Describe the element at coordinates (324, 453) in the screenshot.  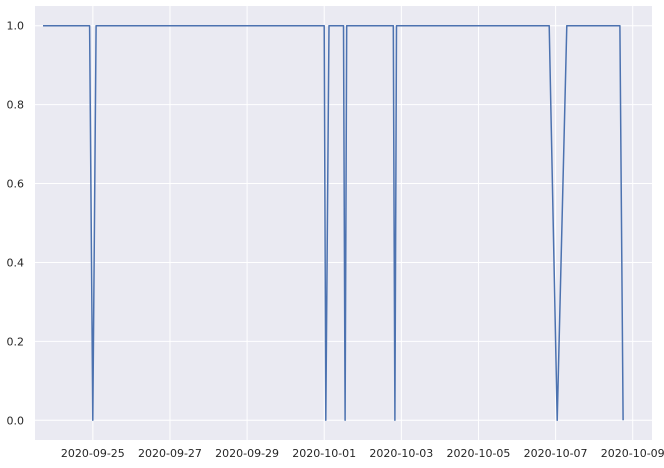
I see `x-tick-label: 2020-10-01` at that location.